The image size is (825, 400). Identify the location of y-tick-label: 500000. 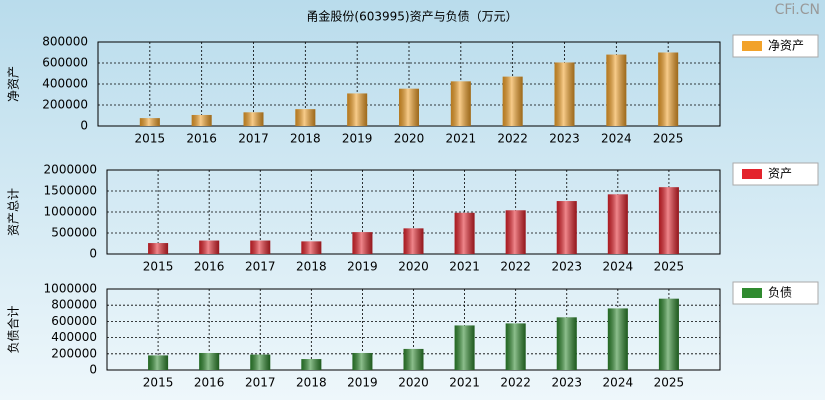
(74, 233).